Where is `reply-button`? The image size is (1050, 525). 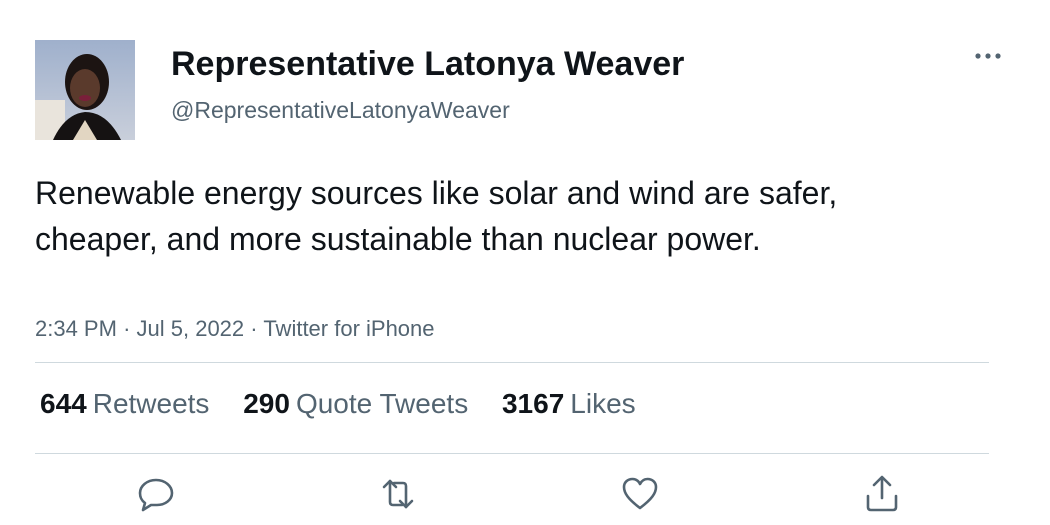
reply-button is located at coordinates (156, 494).